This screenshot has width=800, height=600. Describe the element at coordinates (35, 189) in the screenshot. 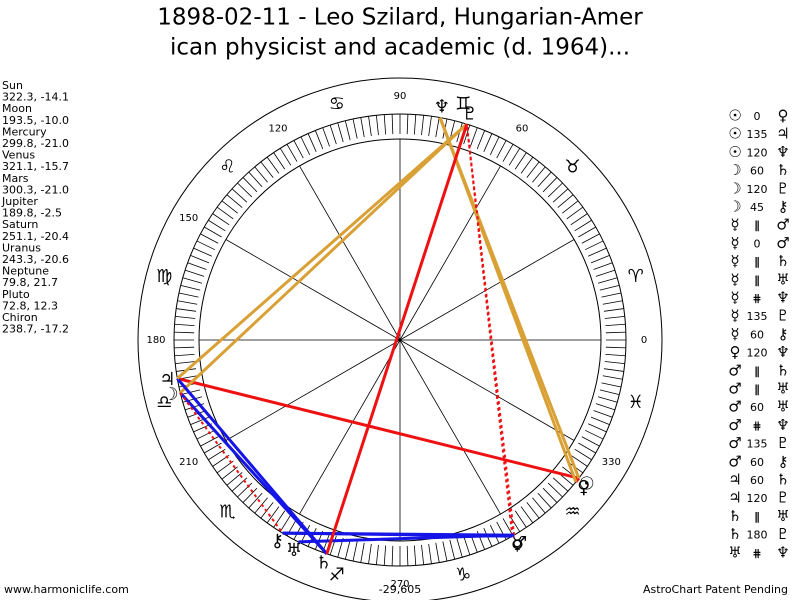

I see `planet-position: 300.3, -21.0` at that location.